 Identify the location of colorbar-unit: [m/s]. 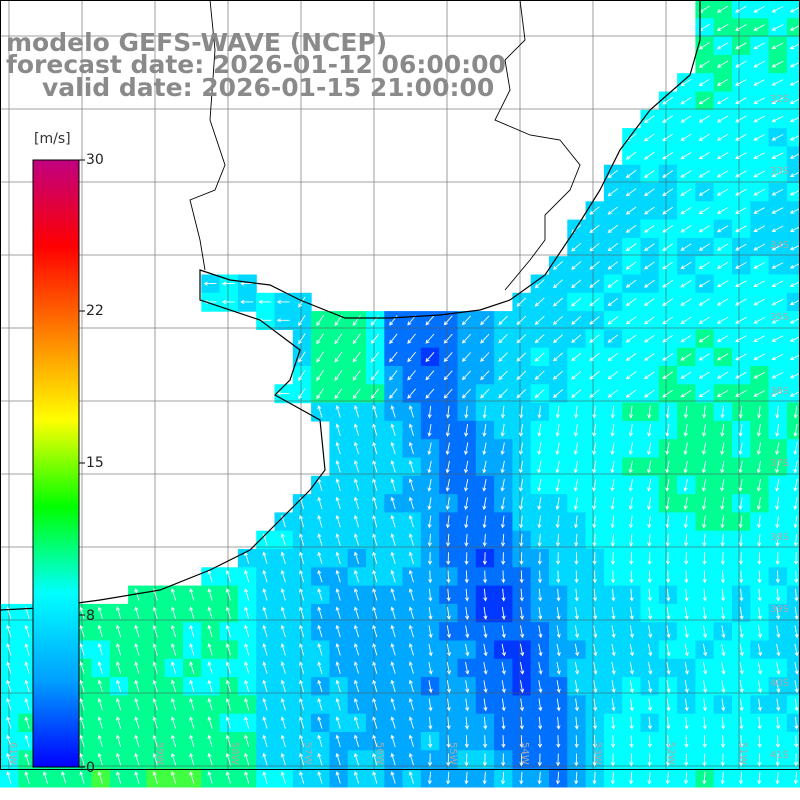
(52, 139).